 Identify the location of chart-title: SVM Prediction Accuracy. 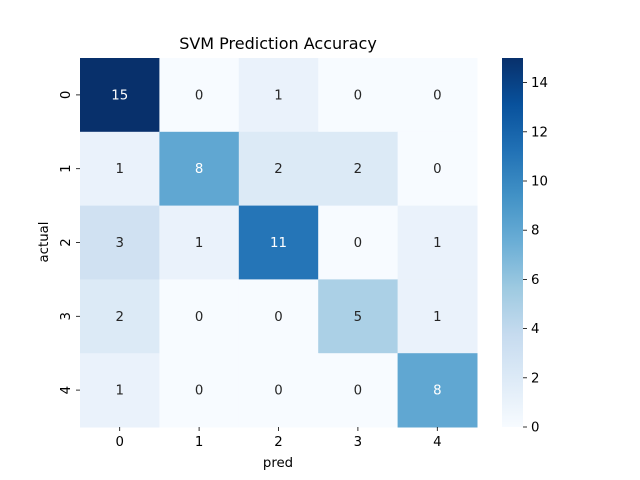
(278, 43).